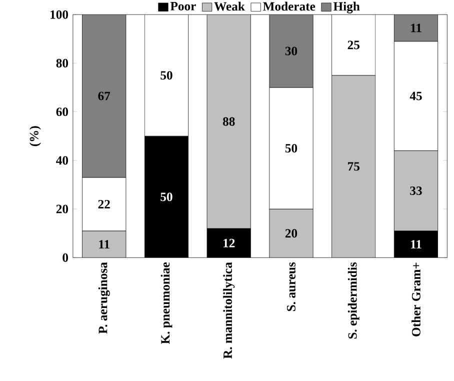  What do you see at coordinates (62, 63) in the screenshot?
I see `y-tick-label: 80` at bounding box center [62, 63].